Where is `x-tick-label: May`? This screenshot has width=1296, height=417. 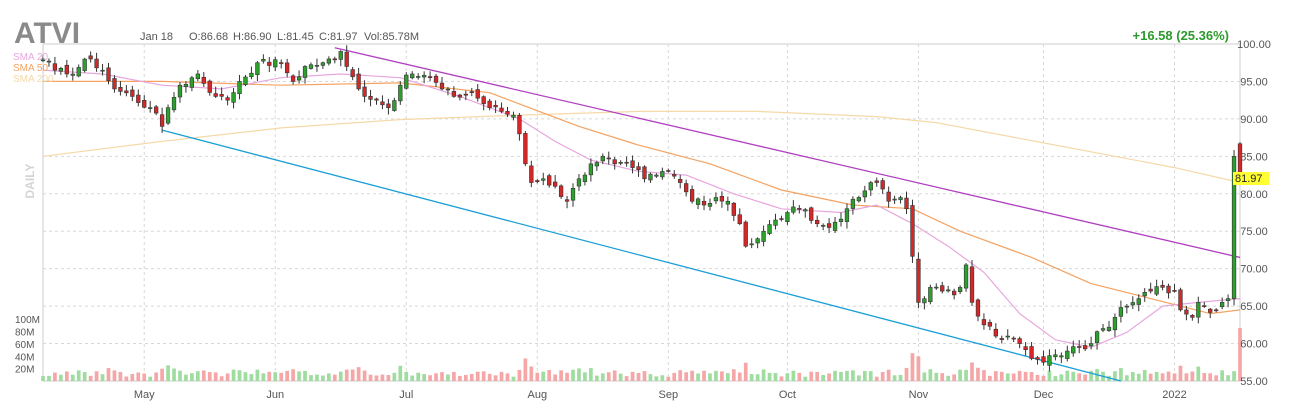 x-tick-label: May is located at coordinates (144, 395).